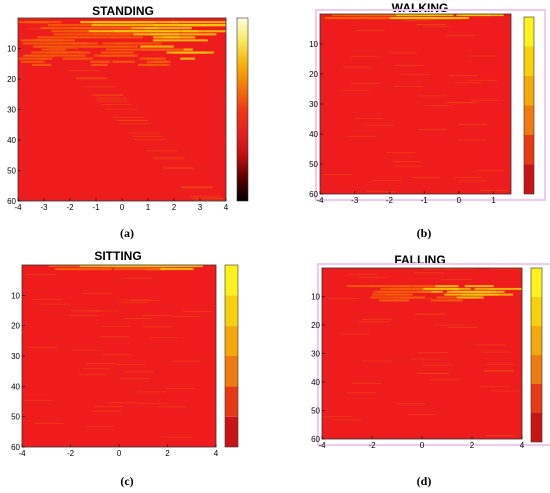 The height and width of the screenshot is (493, 550). I want to click on x-tick-label: -1, so click(425, 200).